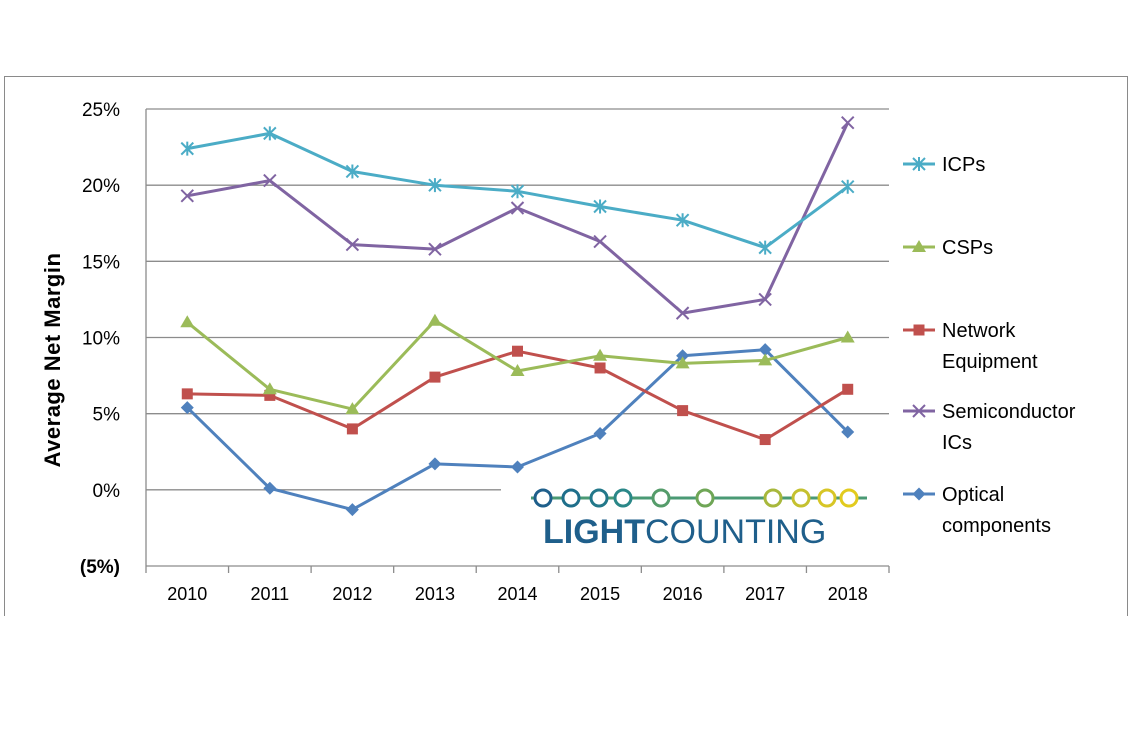  What do you see at coordinates (683, 594) in the screenshot?
I see `x-tick-label: 2016` at bounding box center [683, 594].